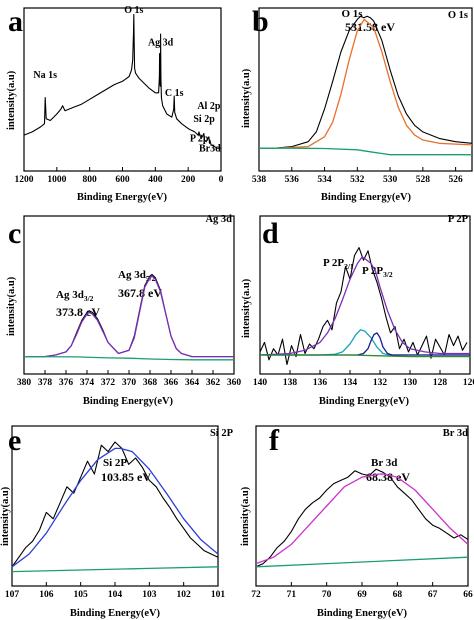 Image resolution: width=474 pixels, height=620 pixels. Describe the element at coordinates (292, 180) in the screenshot. I see `x-tick-label: 536` at that location.